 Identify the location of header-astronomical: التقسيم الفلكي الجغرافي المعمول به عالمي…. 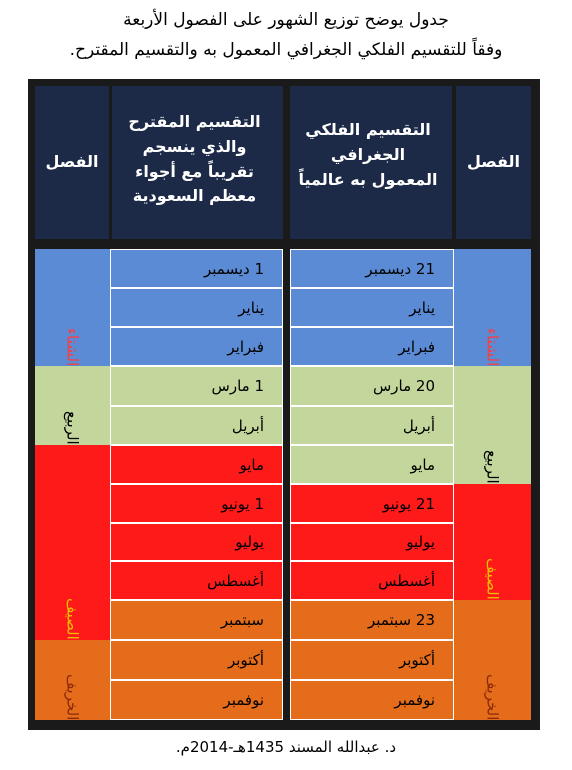
(371, 162).